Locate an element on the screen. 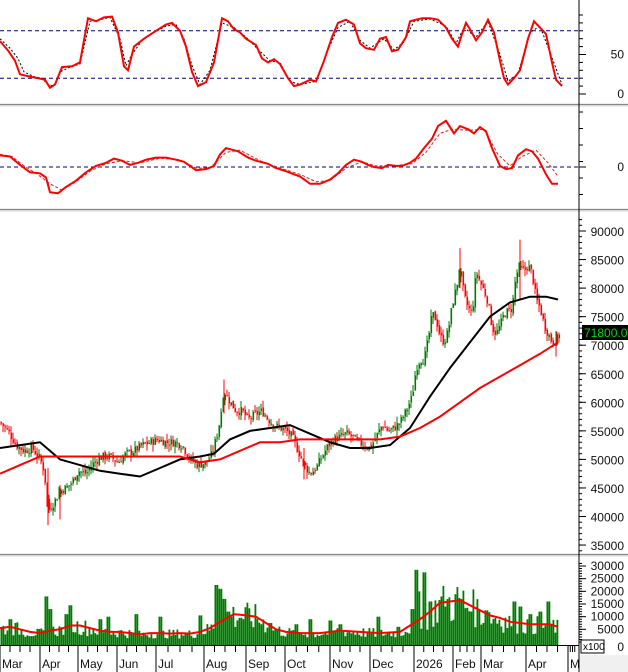 This screenshot has width=628, height=672. svg-text: Dec is located at coordinates (382, 664).